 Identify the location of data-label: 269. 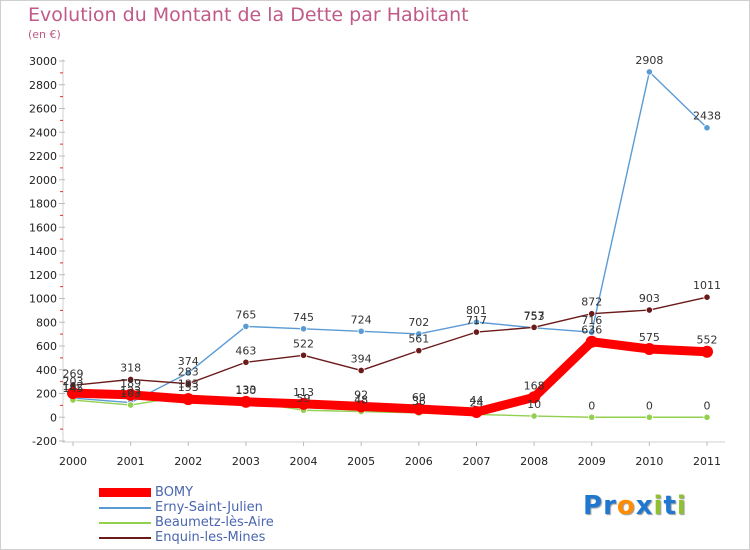
(73, 373).